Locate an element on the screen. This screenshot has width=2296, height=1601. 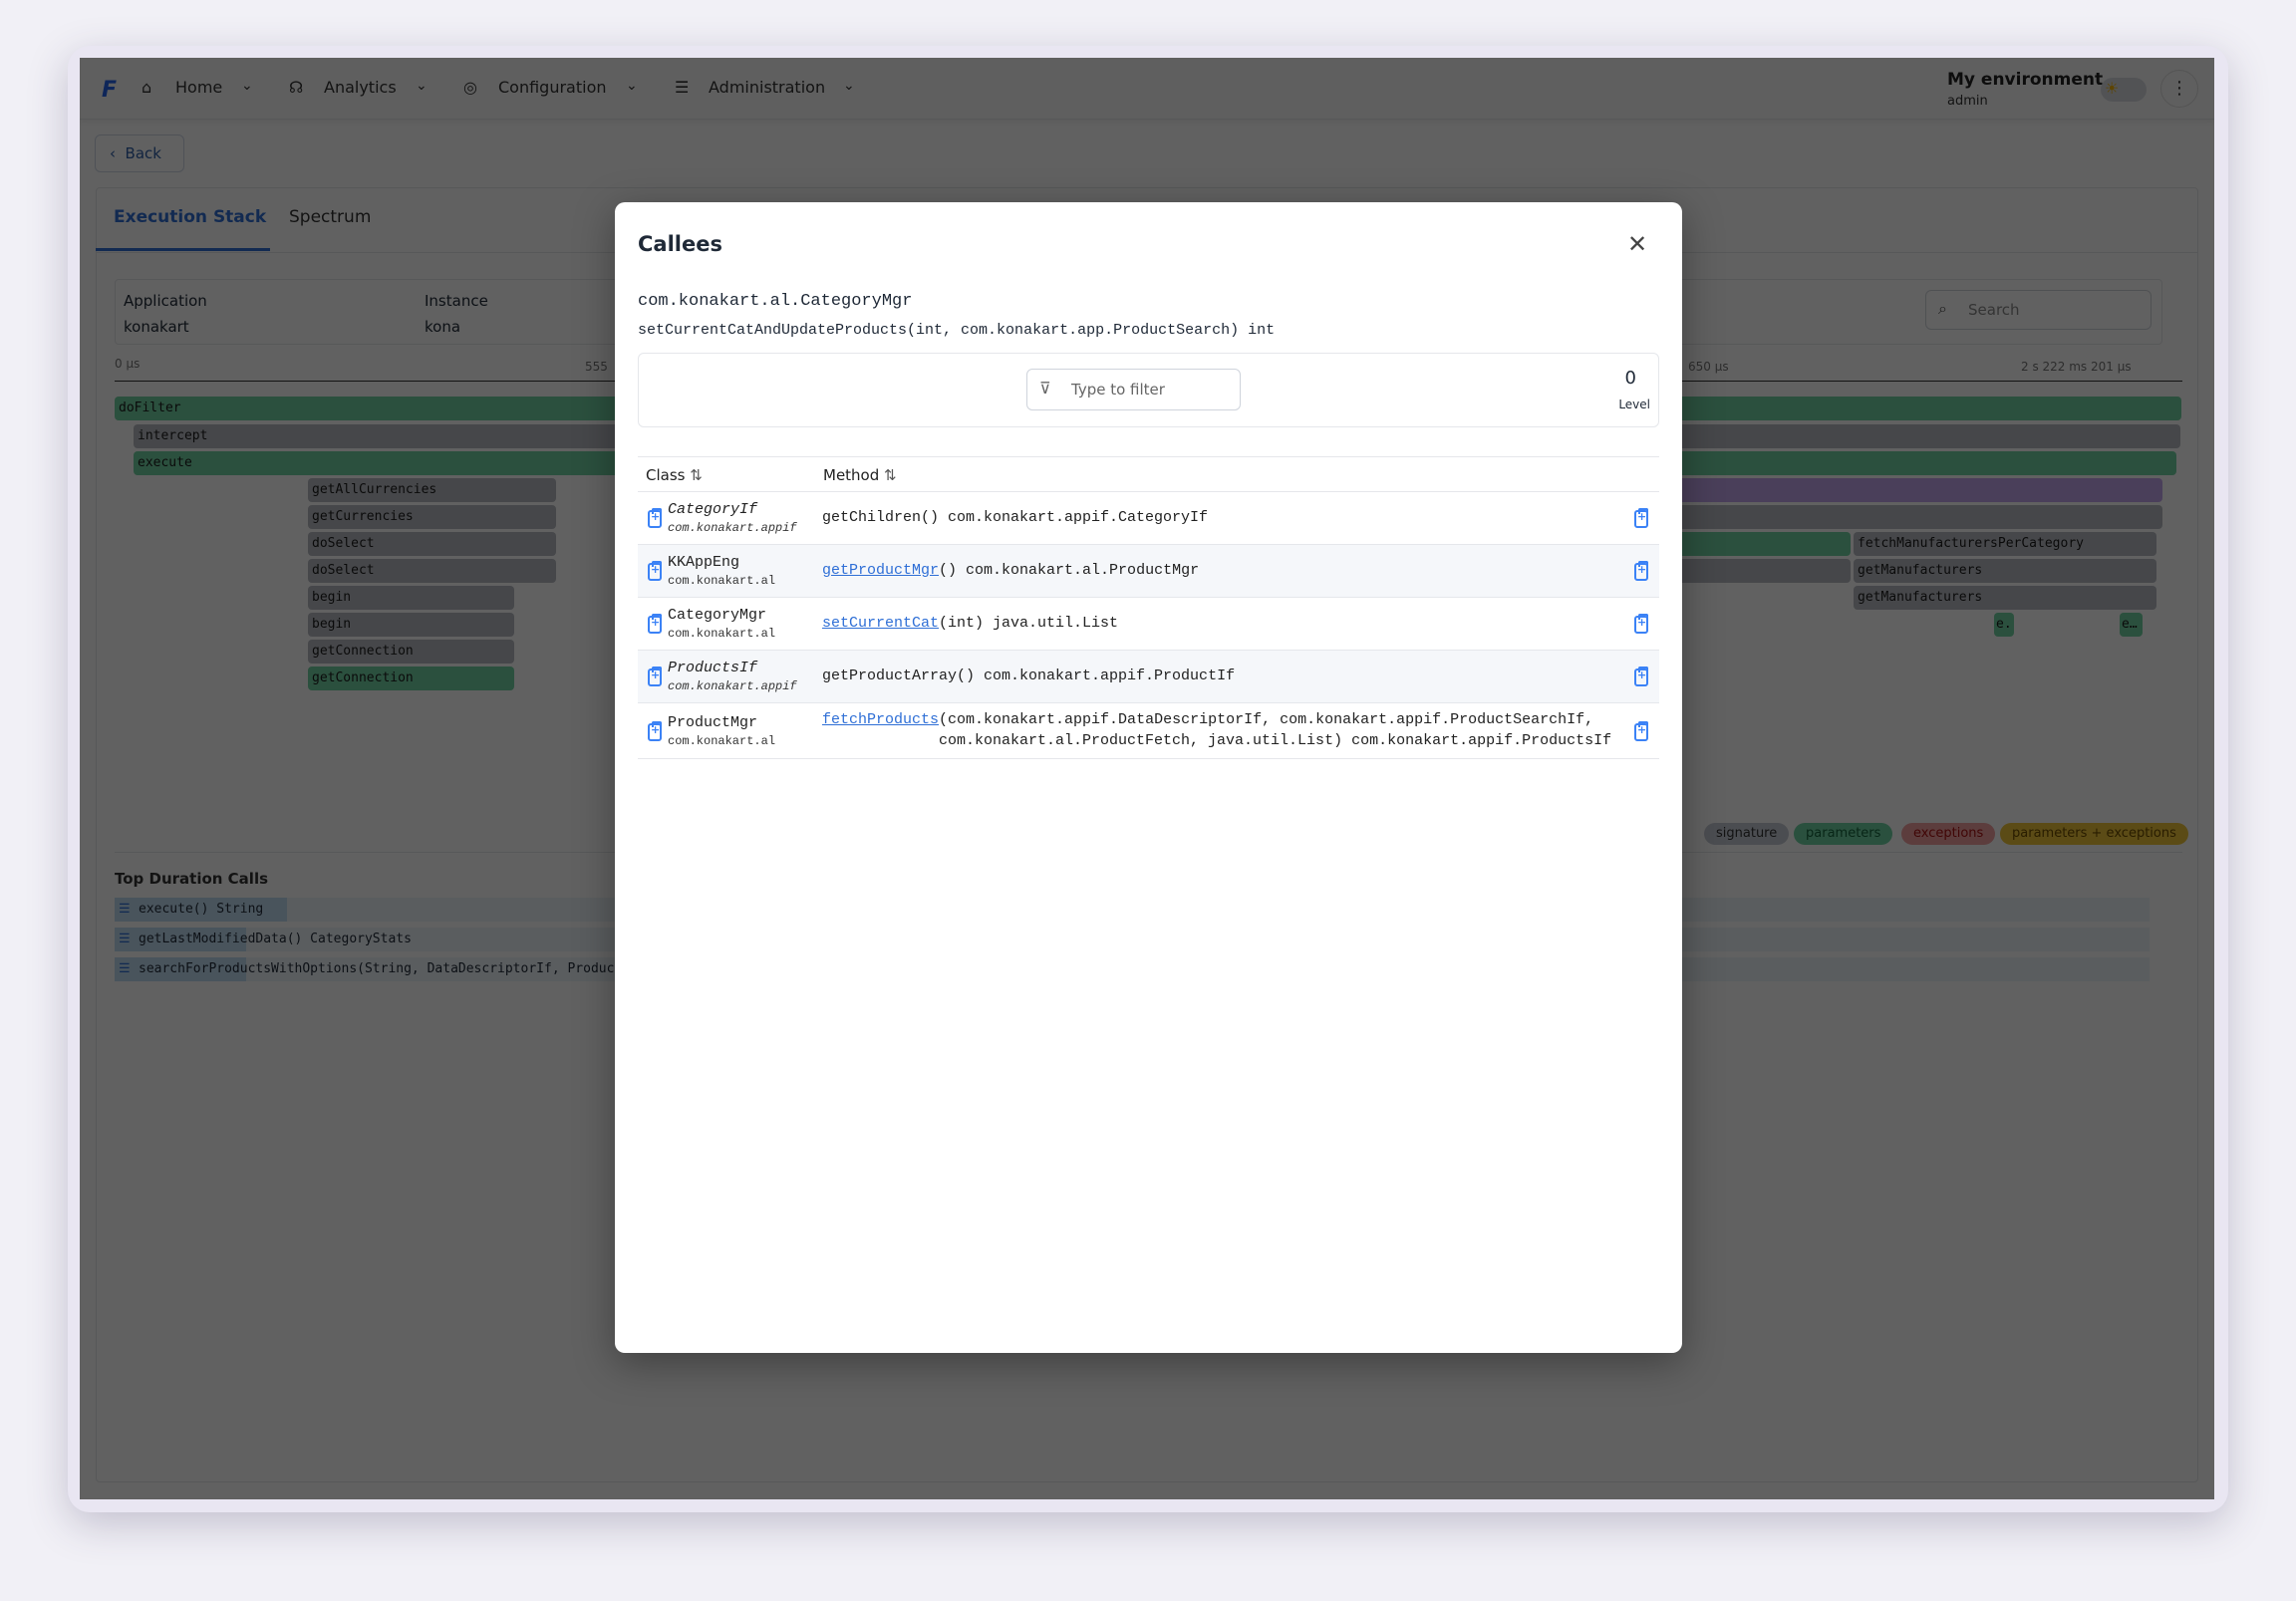
configuration-icon: ◎ is located at coordinates (470, 87).